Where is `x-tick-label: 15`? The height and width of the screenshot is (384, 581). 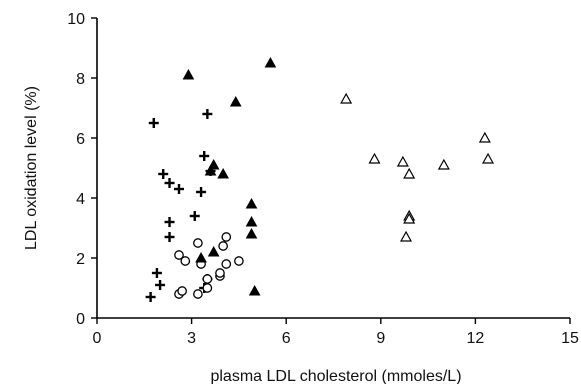 x-tick-label: 15 is located at coordinates (570, 338).